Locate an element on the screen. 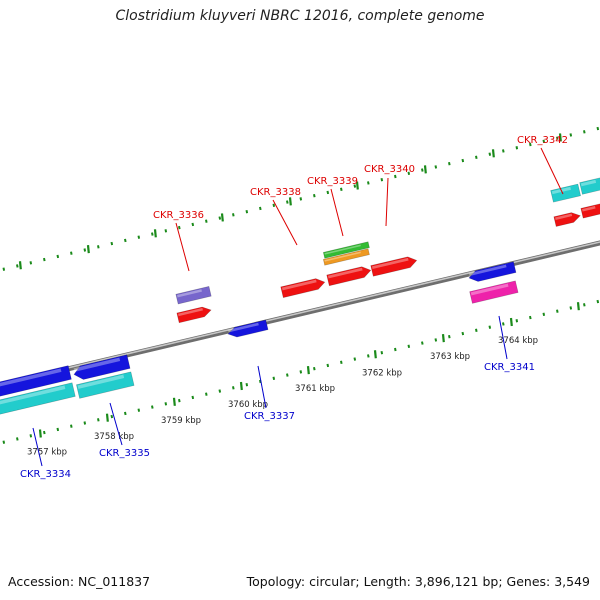  gene-arrow-ckr-3341-magenta is located at coordinates (494, 292).